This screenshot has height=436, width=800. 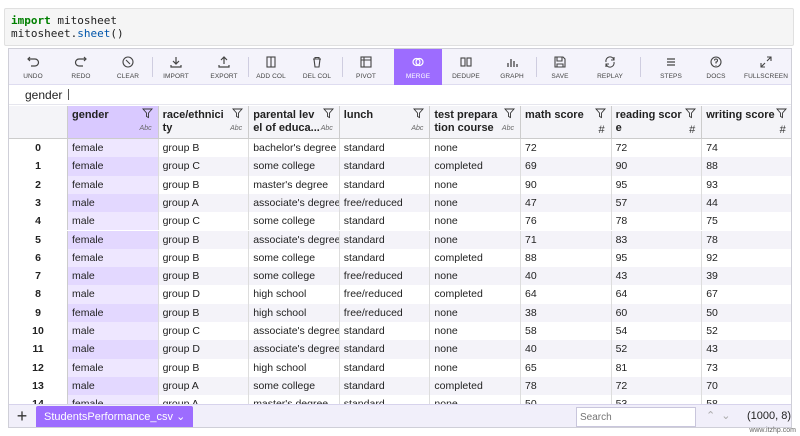 What do you see at coordinates (746, 276) in the screenshot?
I see `table-cell: 39` at bounding box center [746, 276].